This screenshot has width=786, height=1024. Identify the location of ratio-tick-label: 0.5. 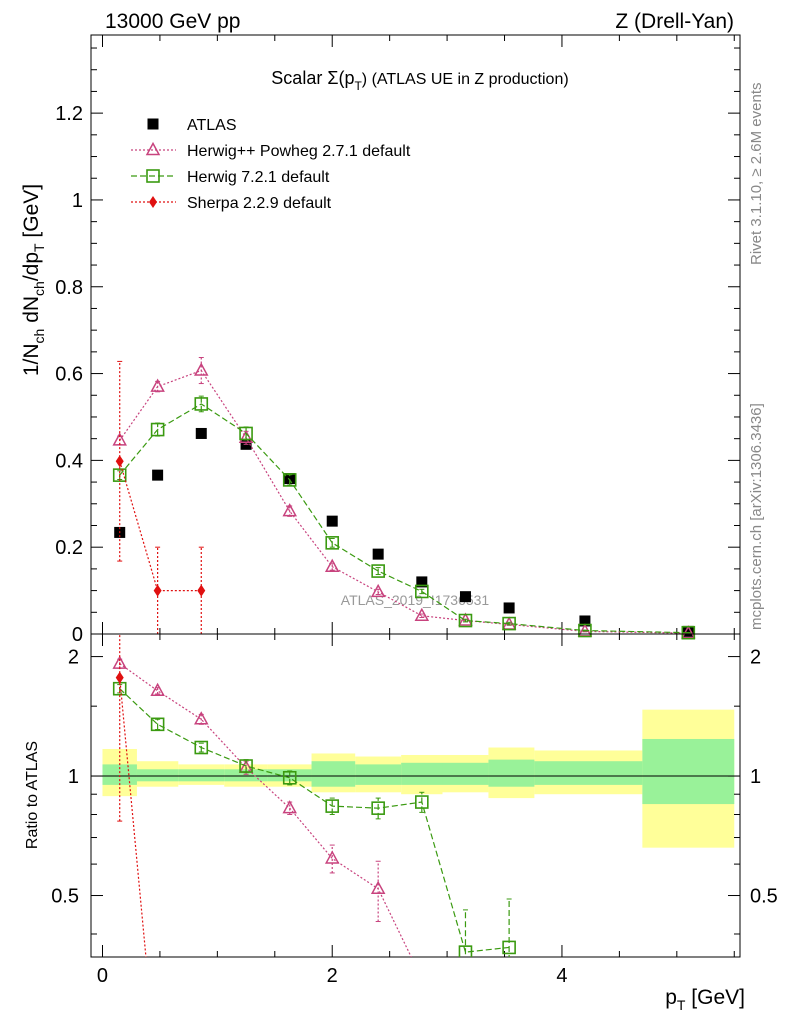
(65, 897).